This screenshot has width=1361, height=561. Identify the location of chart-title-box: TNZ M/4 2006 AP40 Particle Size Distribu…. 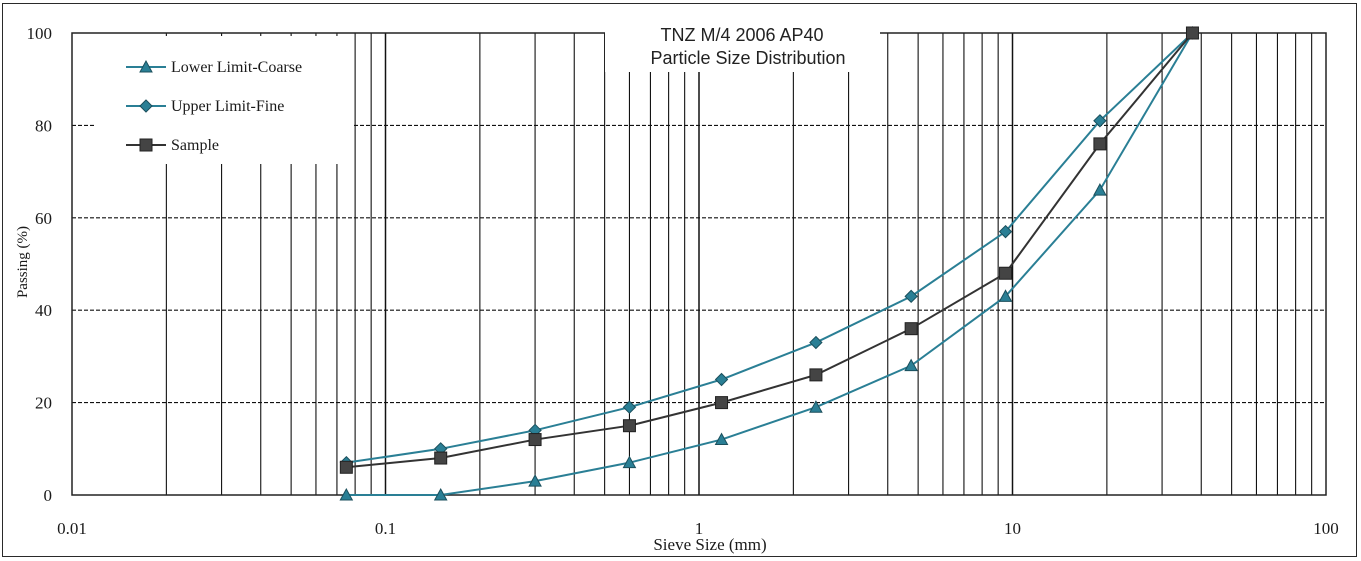
(742, 46).